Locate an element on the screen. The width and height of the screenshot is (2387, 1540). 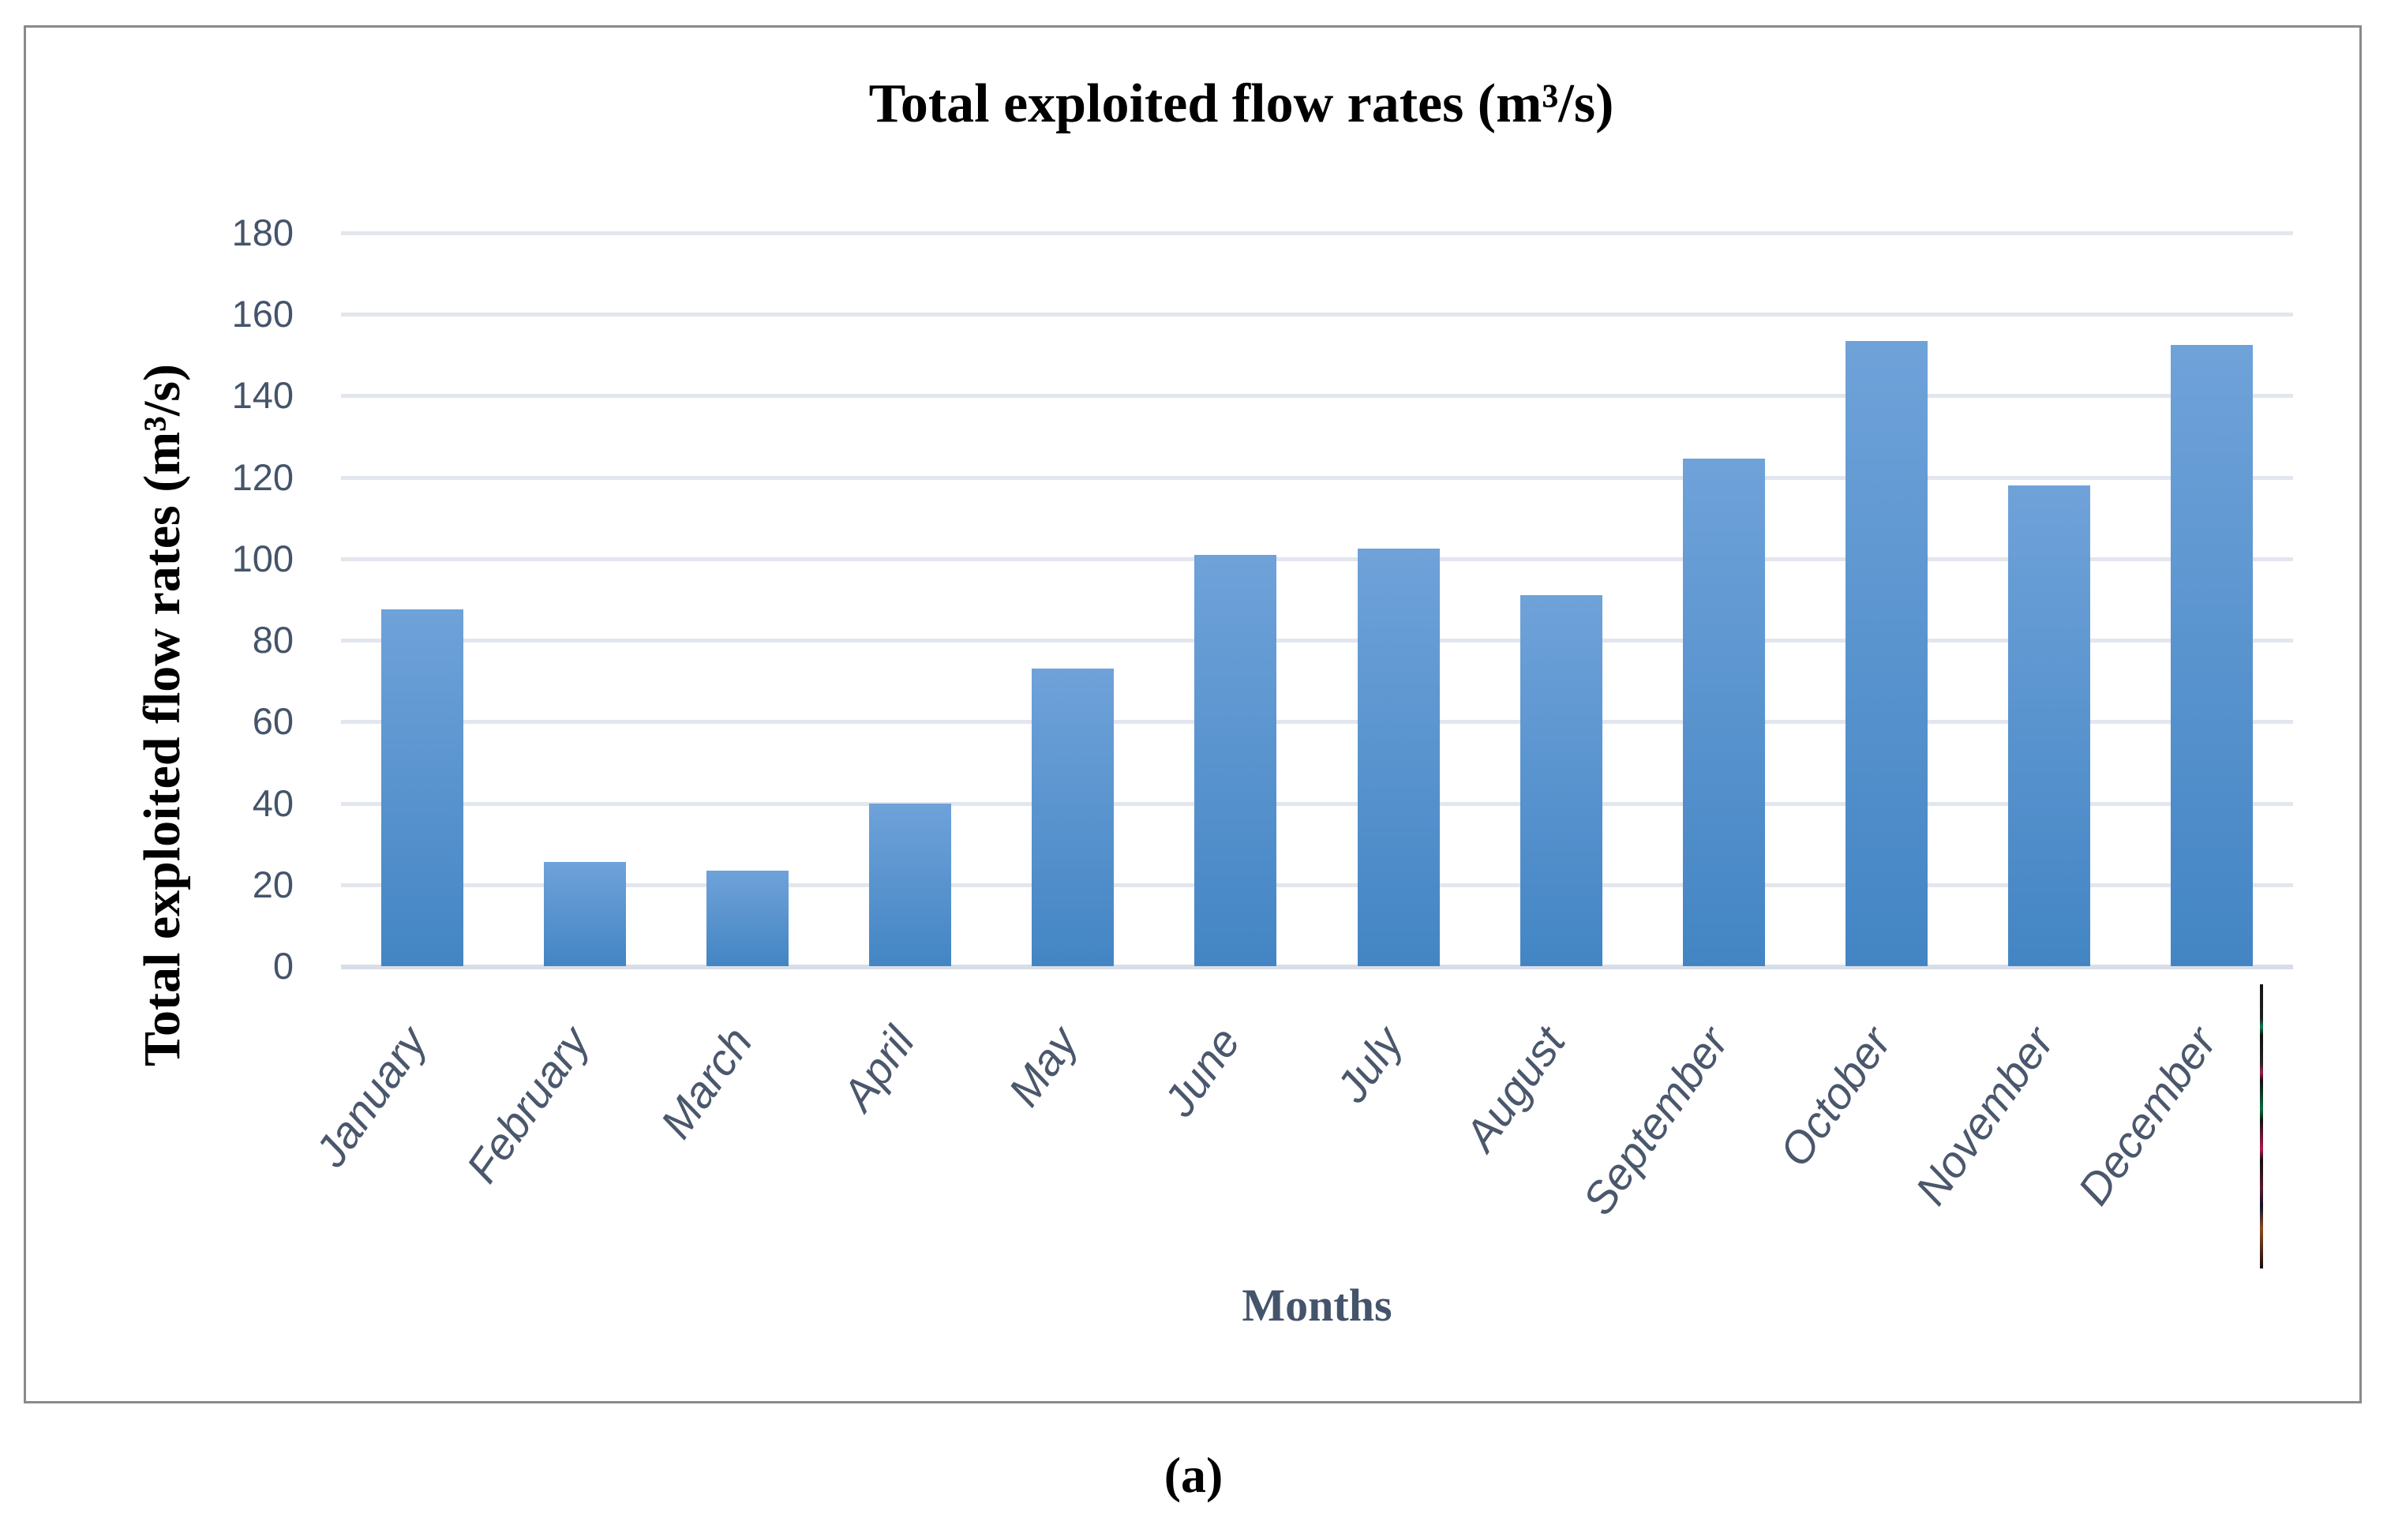
y-tick-label-180: 180 is located at coordinates (262, 233).